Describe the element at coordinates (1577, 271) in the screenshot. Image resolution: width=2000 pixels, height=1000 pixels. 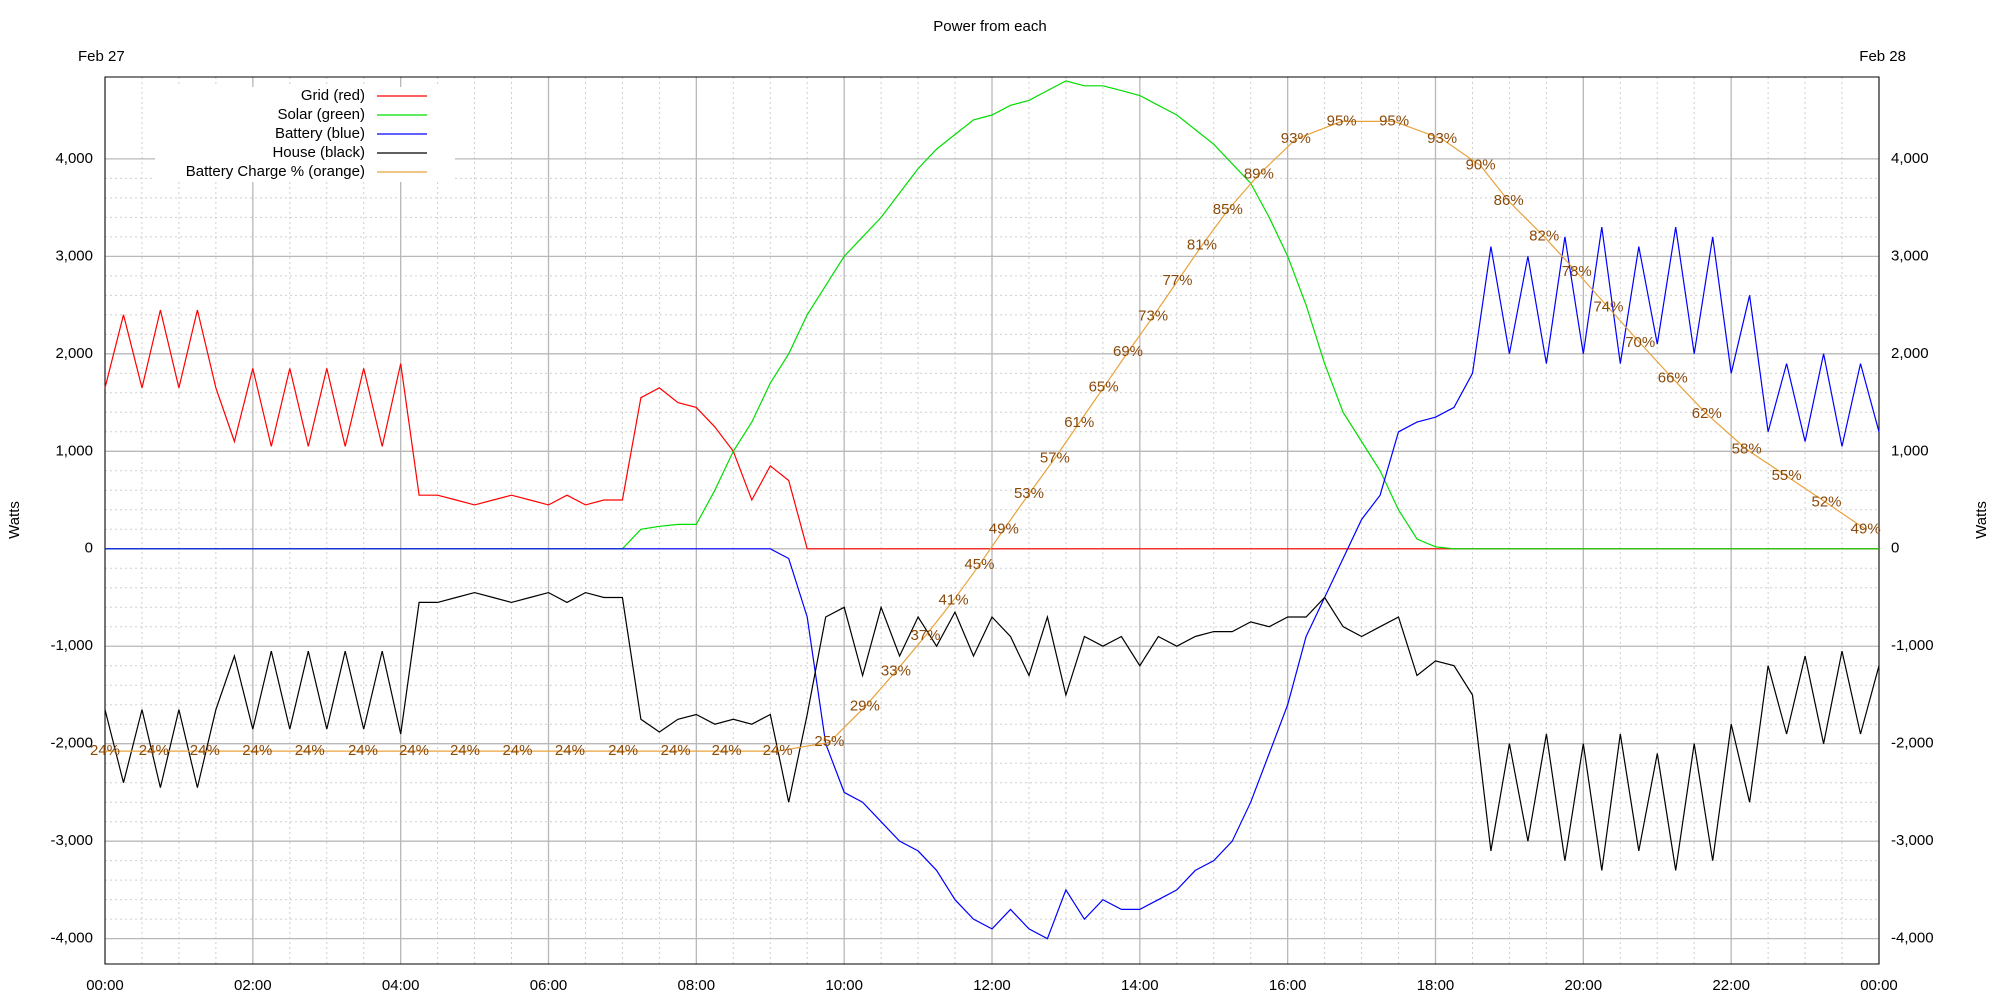
I see `data-label: 78%` at that location.